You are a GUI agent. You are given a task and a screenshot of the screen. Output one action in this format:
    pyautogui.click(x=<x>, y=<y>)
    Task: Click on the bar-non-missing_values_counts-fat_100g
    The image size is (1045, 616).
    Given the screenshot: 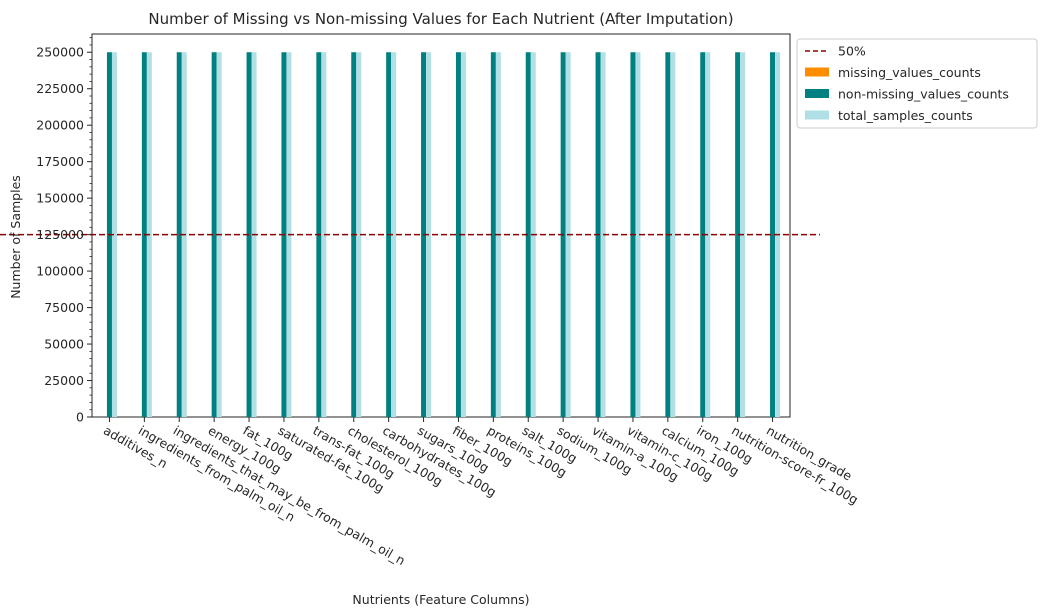 What is the action you would take?
    pyautogui.click(x=249, y=234)
    